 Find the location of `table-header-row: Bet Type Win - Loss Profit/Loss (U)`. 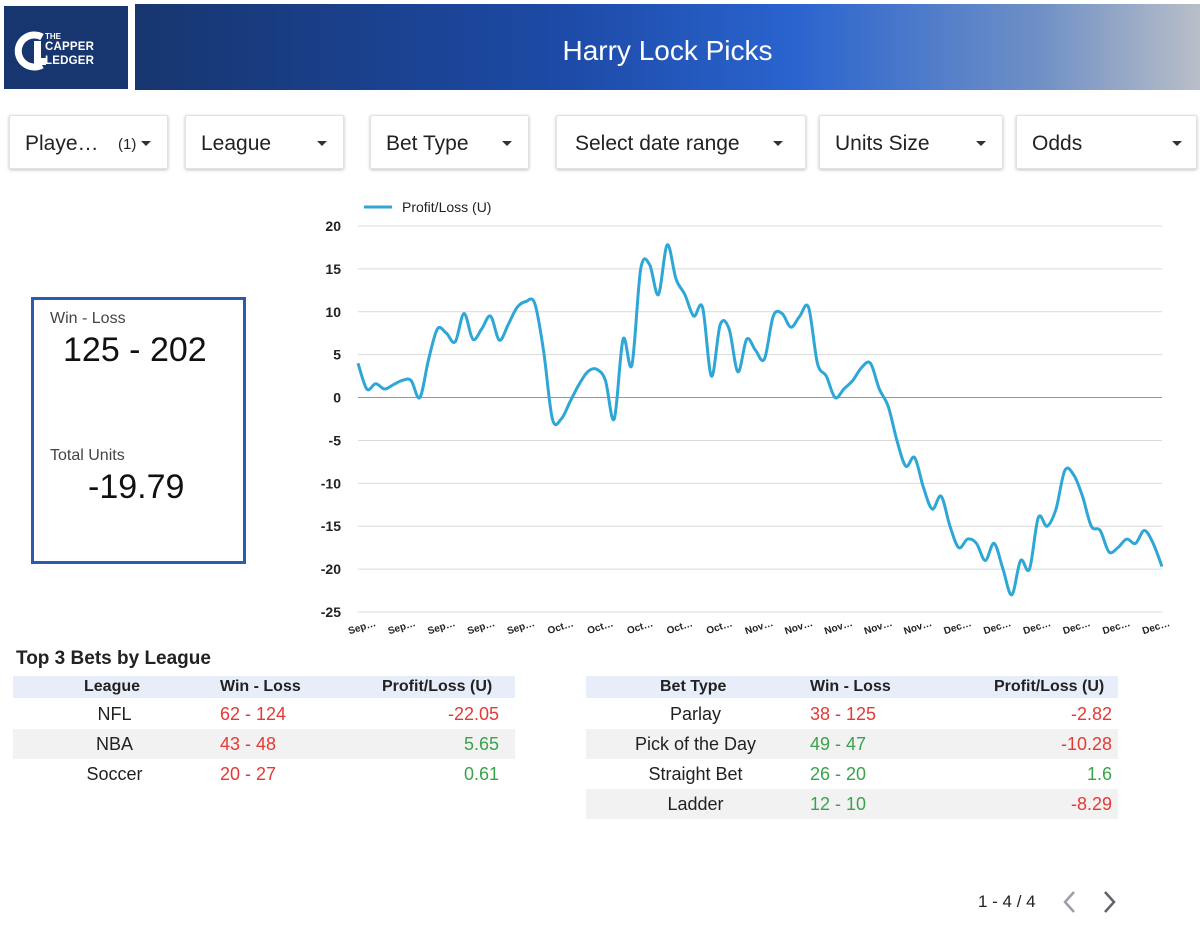

table-header-row: Bet Type Win - Loss Profit/Loss (U) is located at coordinates (852, 687).